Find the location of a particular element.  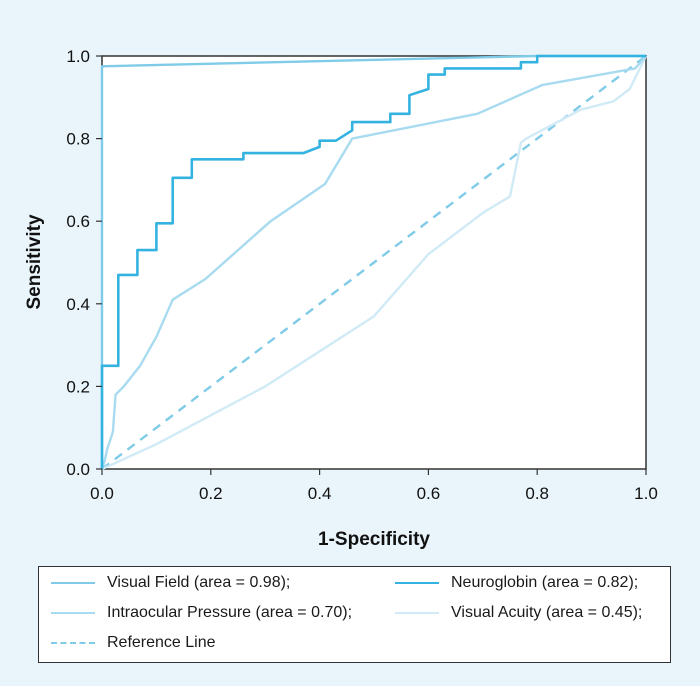

legend-label-visual-acuity: Visual Acuity (area = 0.45); is located at coordinates (547, 612).